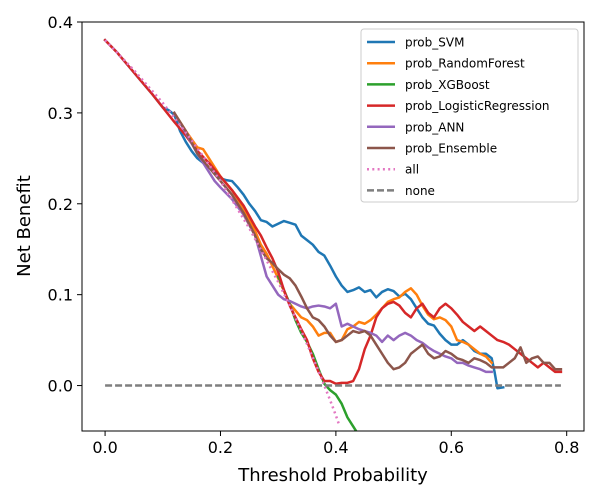 The image size is (600, 500). Describe the element at coordinates (335, 447) in the screenshot. I see `x-tick-label: 0.4` at that location.